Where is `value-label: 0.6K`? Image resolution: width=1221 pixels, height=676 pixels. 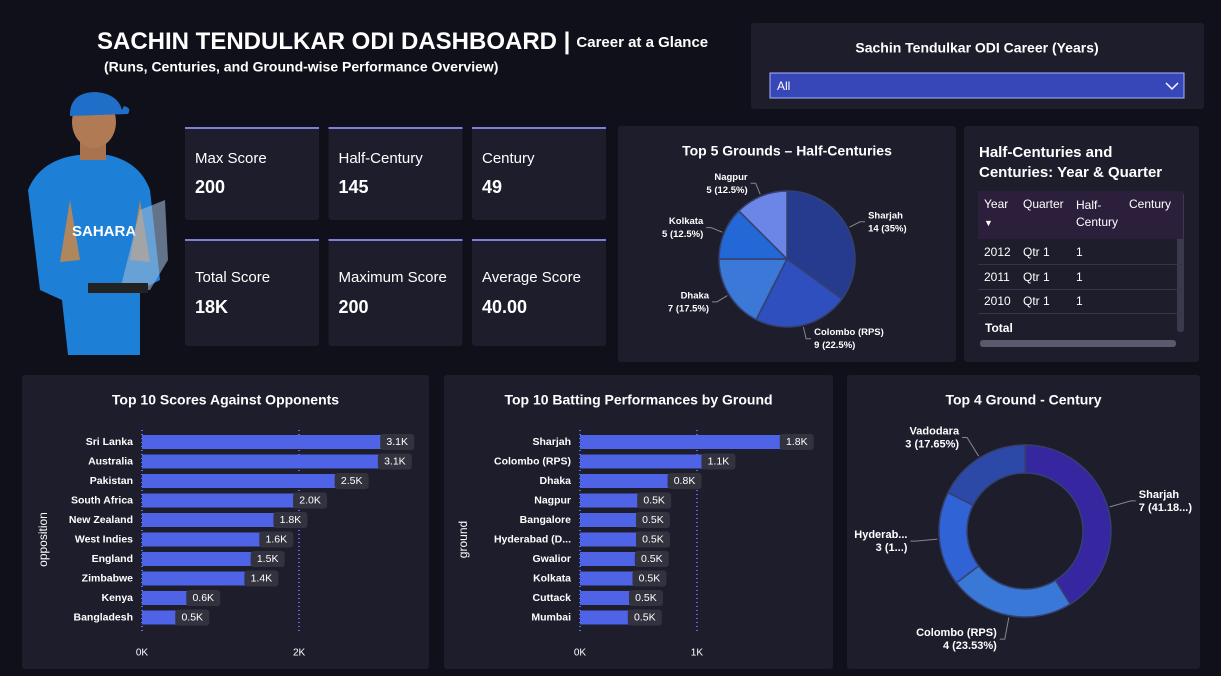
value-label: 0.6K is located at coordinates (203, 598).